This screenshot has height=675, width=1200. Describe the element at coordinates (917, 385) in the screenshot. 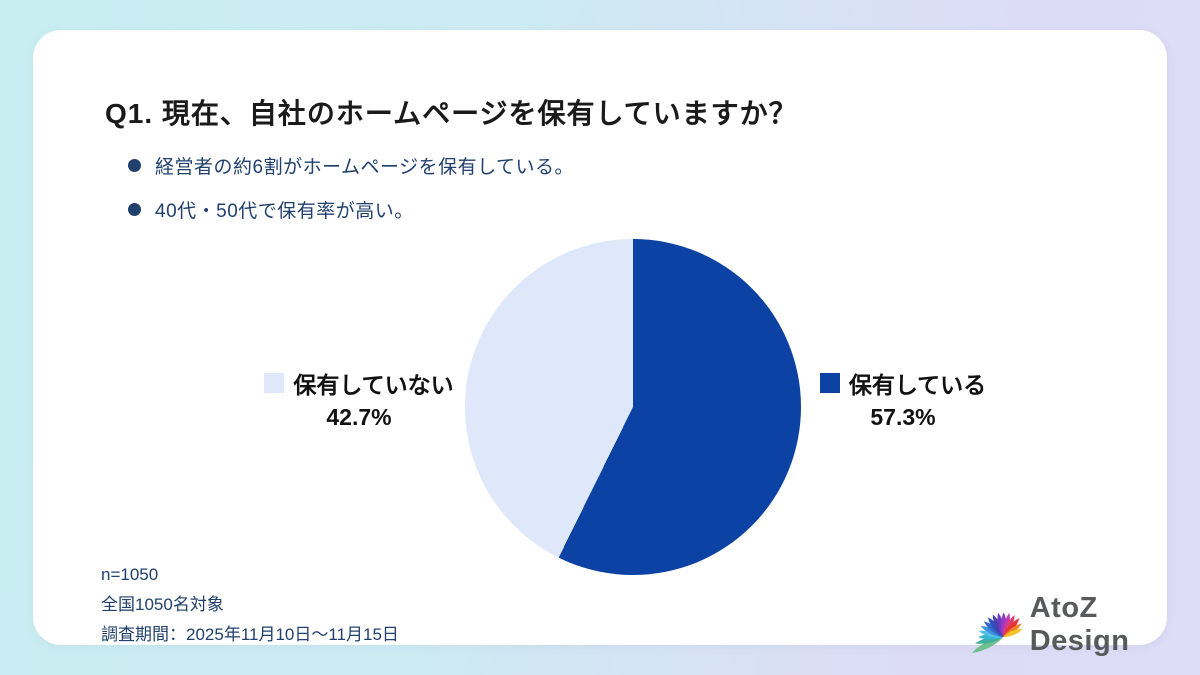

I see `legend-label-yes: 保有している` at that location.